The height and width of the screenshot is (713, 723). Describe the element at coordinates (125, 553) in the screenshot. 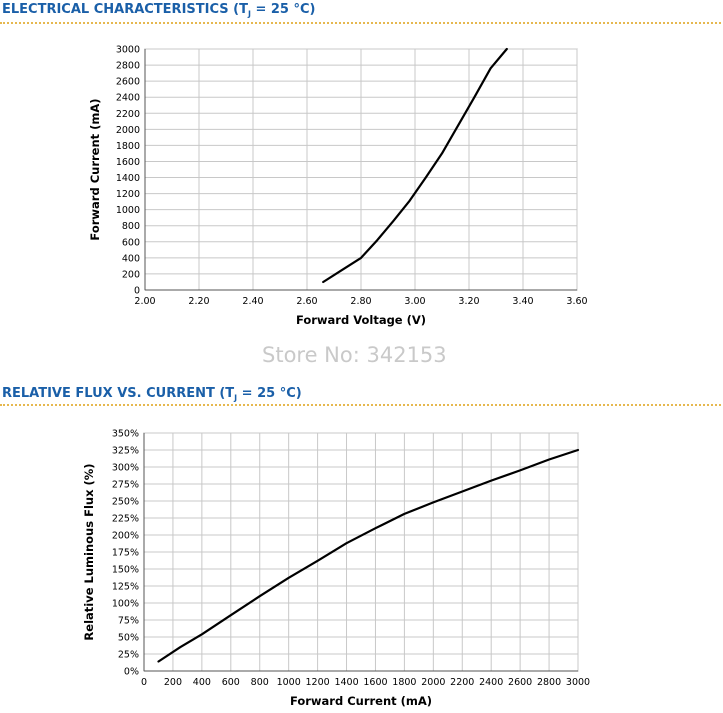

I see `y-tick-label: 175%` at that location.